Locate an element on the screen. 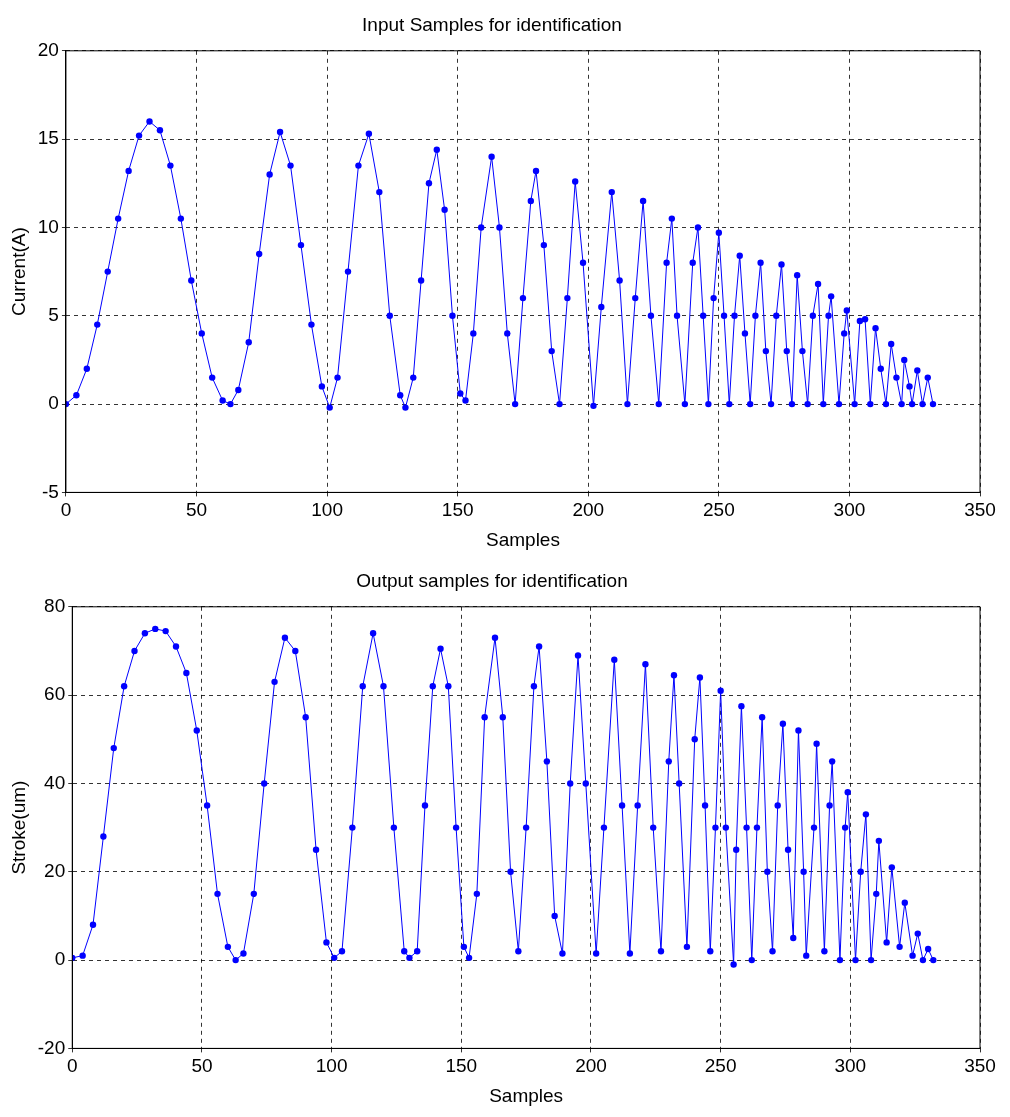 Image resolution: width=1010 pixels, height=1117 pixels. y-tick-label: 15 is located at coordinates (48, 138).